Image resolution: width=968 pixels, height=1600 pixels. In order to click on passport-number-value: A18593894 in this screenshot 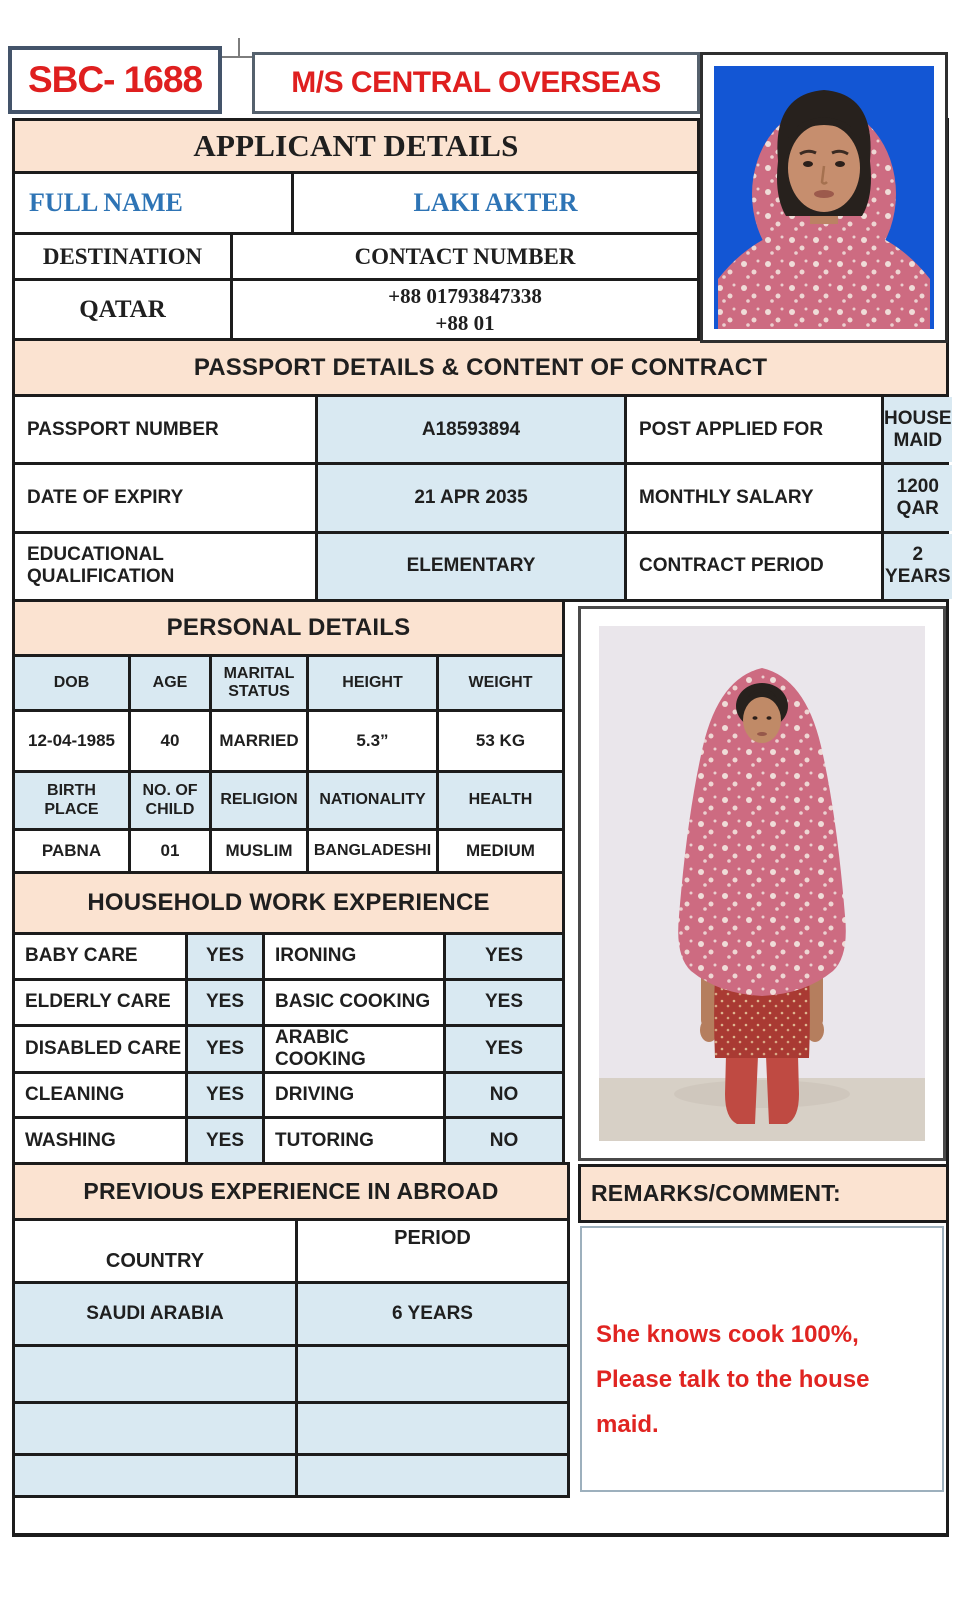, I will do `click(471, 430)`.